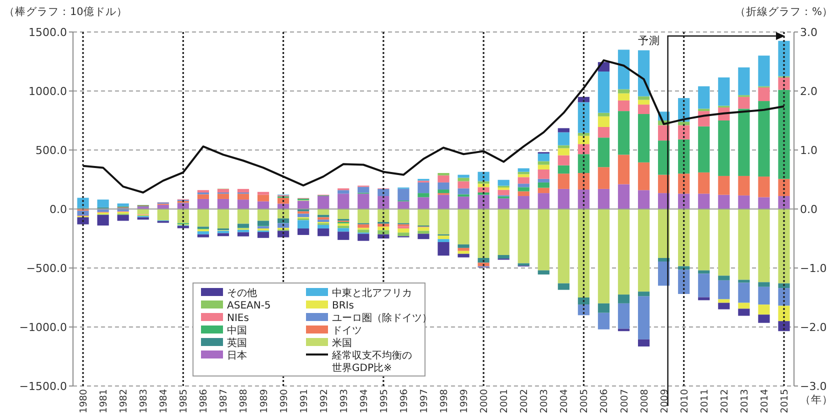 The height and width of the screenshot is (414, 835). What do you see at coordinates (224, 401) in the screenshot?
I see `x-tick-label: 1987` at bounding box center [224, 401].